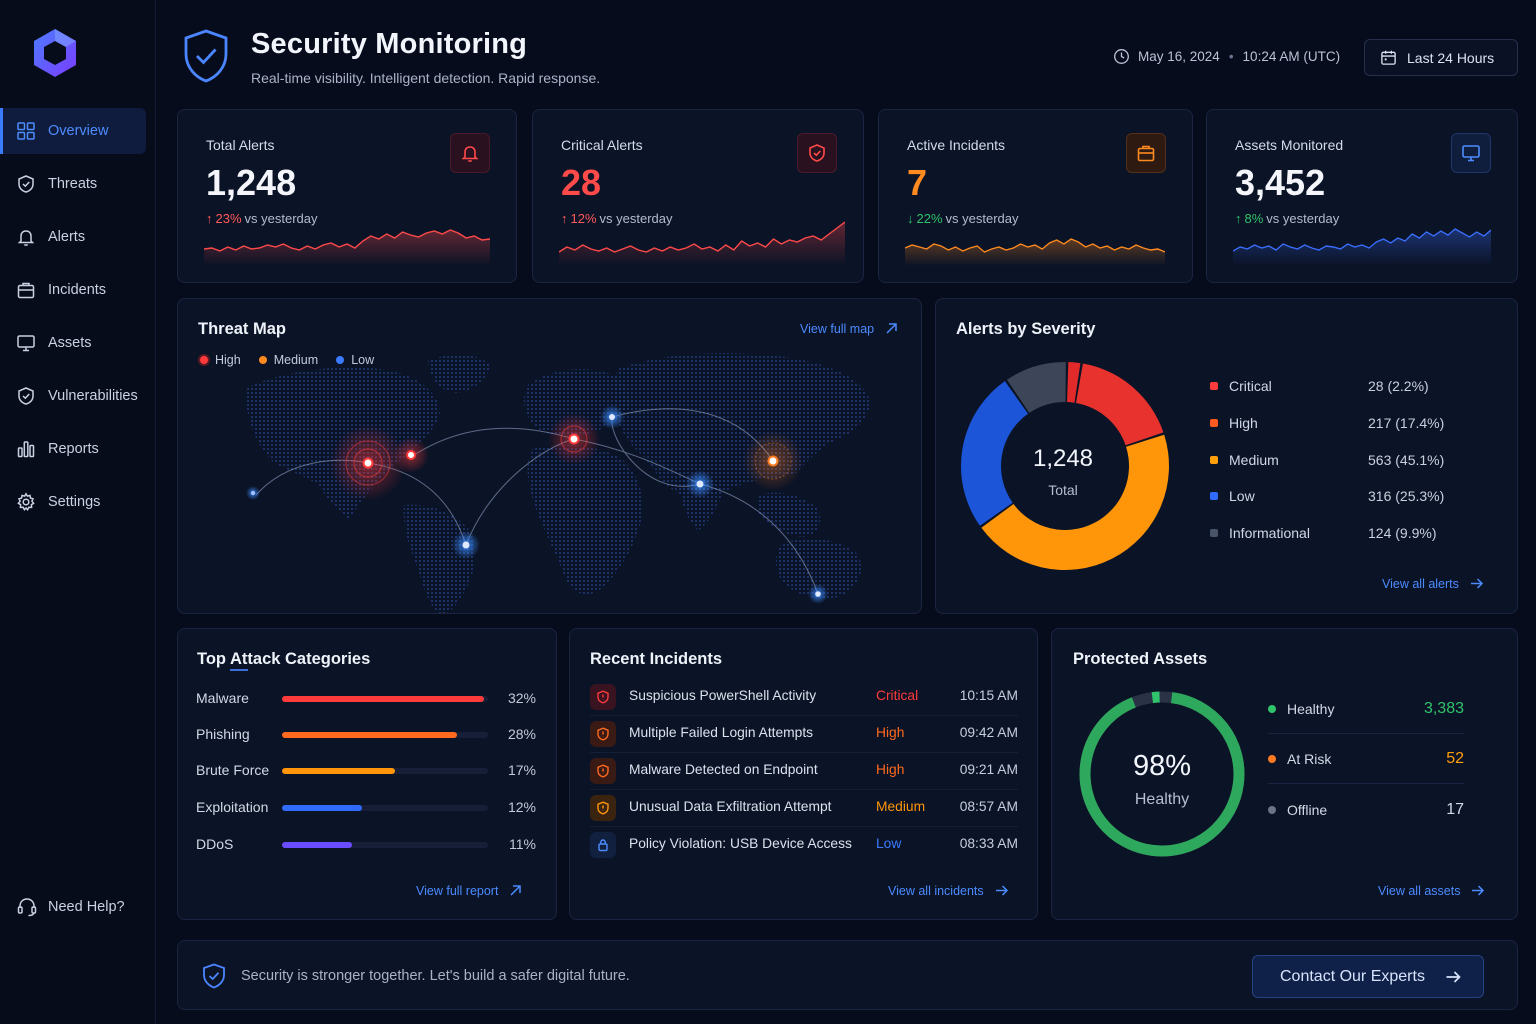  Describe the element at coordinates (1063, 458) in the screenshot. I see `donut-total-value: 1,248` at that location.